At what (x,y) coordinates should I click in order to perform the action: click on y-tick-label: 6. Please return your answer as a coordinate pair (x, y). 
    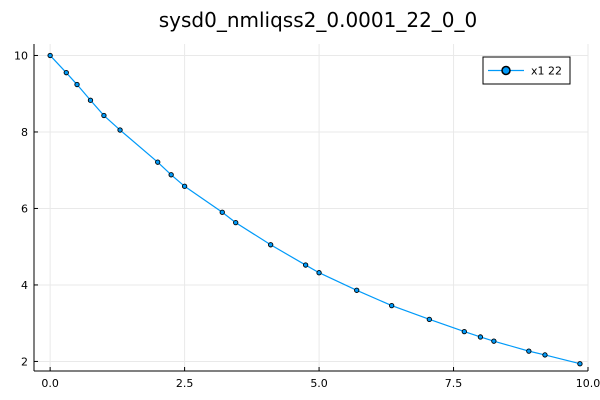
    Looking at the image, I should click on (24, 208).